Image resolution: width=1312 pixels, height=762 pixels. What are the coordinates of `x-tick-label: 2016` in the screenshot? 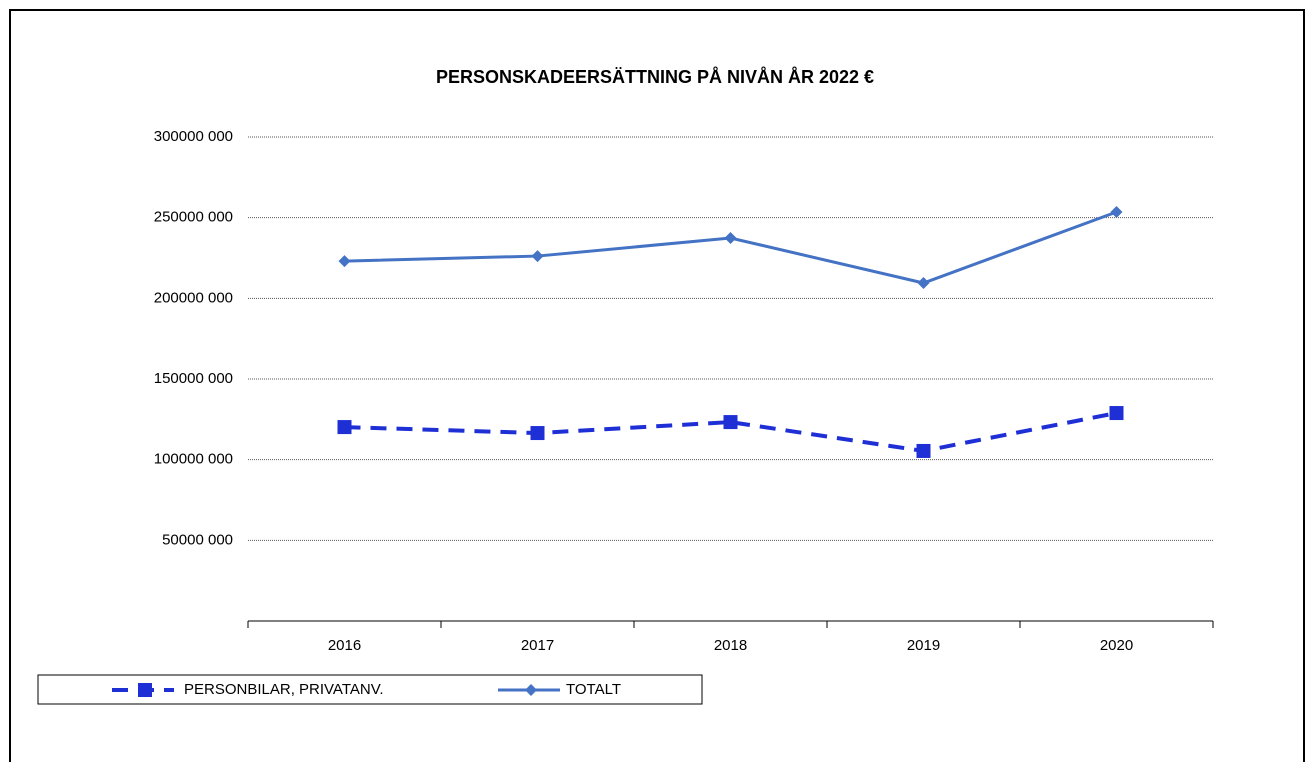 It's located at (344, 645).